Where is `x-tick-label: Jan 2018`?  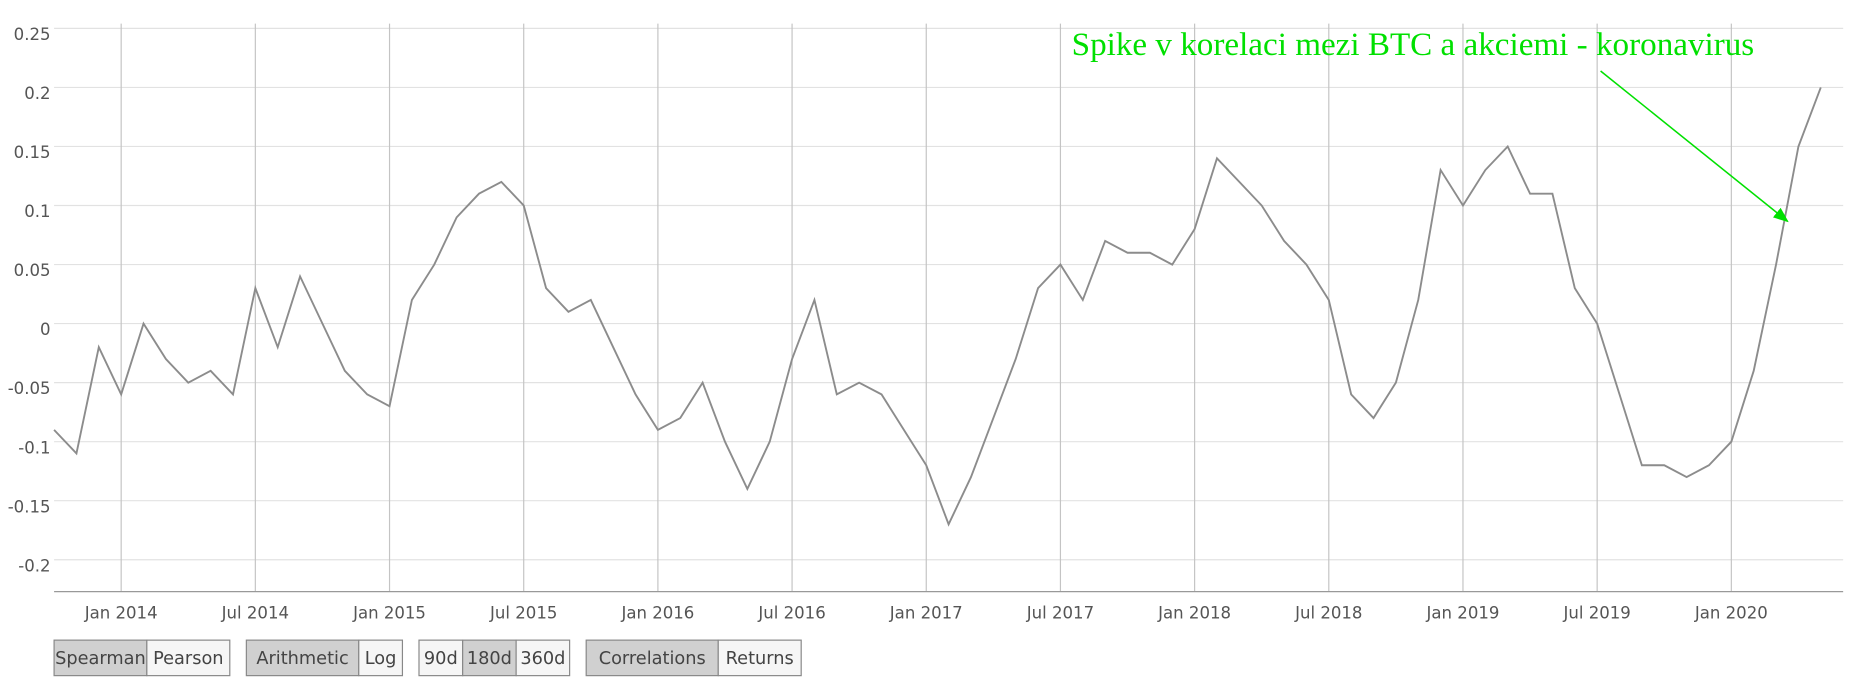
x-tick-label: Jan 2018 is located at coordinates (1194, 613).